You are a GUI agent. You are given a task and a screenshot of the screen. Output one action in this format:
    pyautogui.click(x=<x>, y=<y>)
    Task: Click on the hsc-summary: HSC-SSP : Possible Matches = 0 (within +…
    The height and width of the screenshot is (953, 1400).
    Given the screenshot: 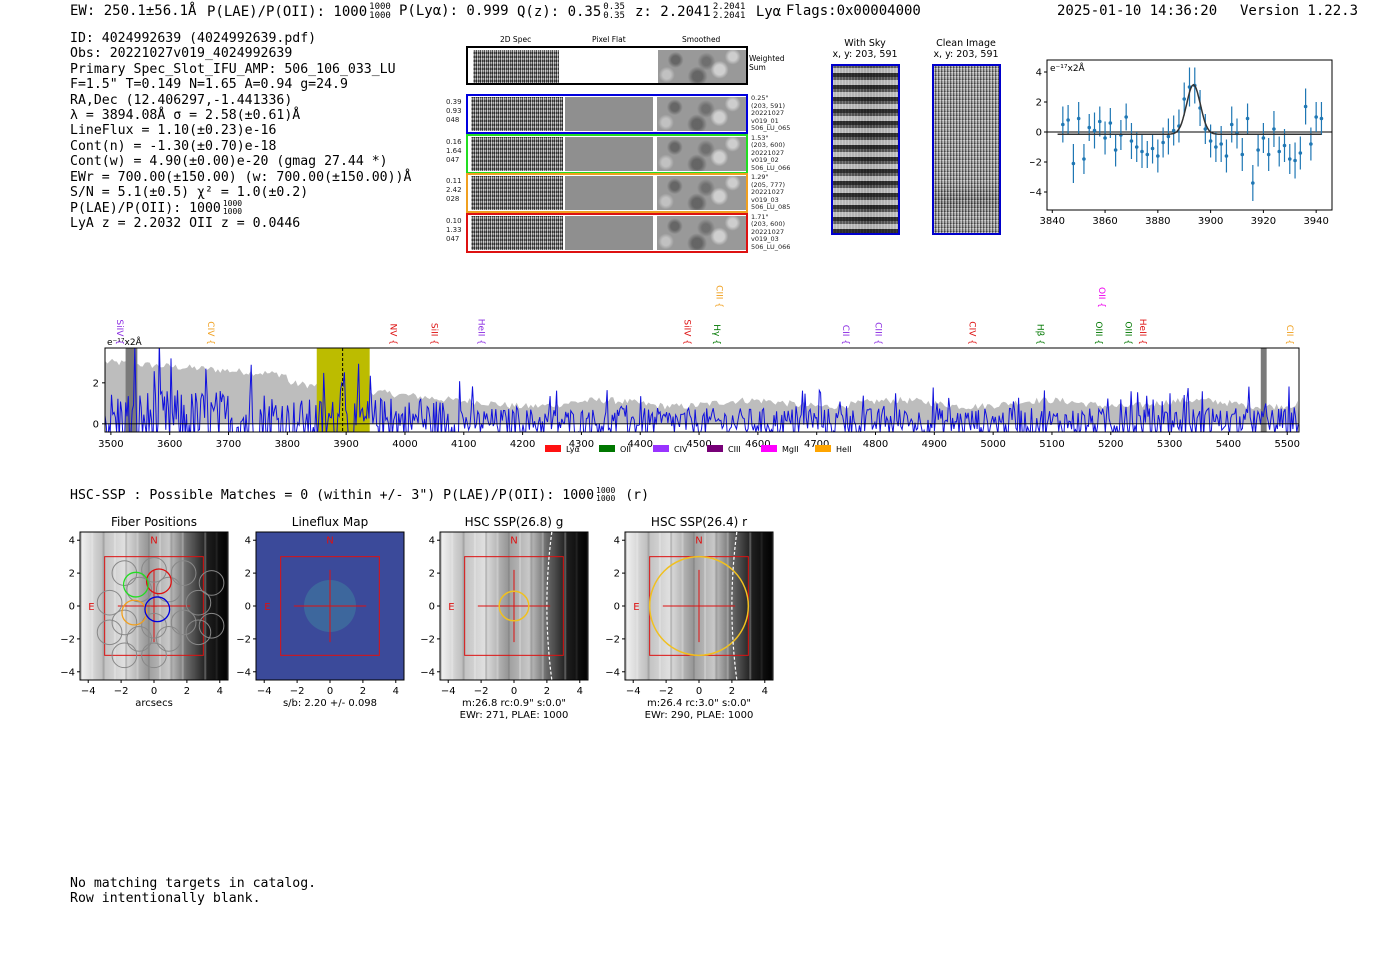 What is the action you would take?
    pyautogui.click(x=360, y=495)
    